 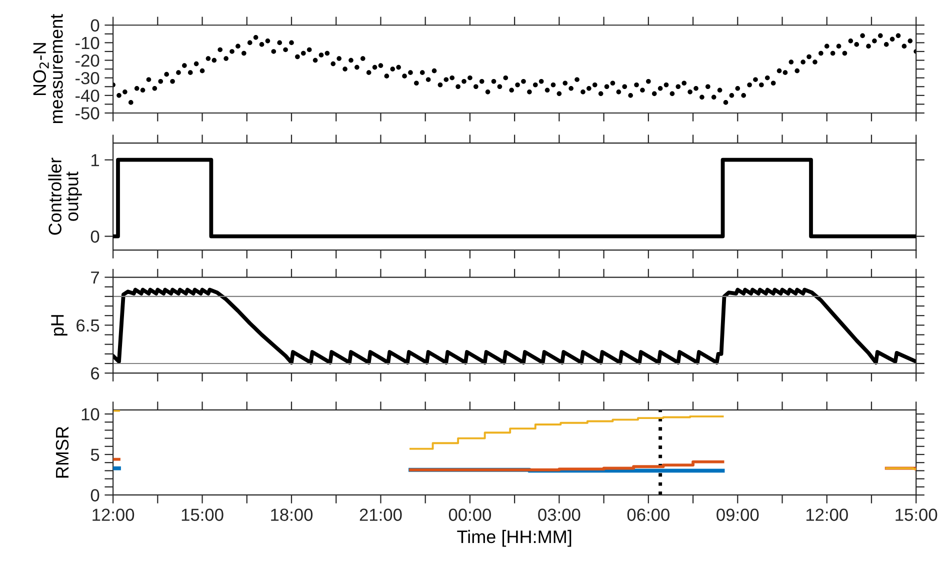 What do you see at coordinates (88, 325) in the screenshot?
I see `y-tick-label: 6.5` at bounding box center [88, 325].